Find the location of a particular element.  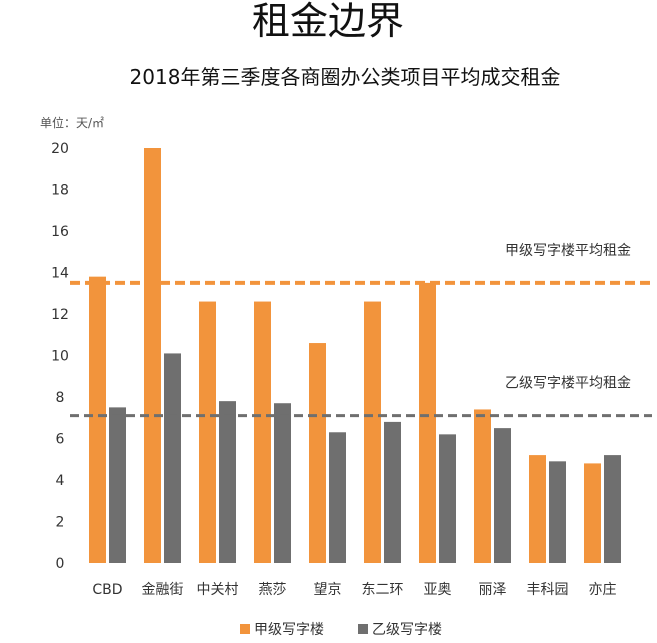

legend-label-grade-b: 乙级写字楼 is located at coordinates (407, 630).